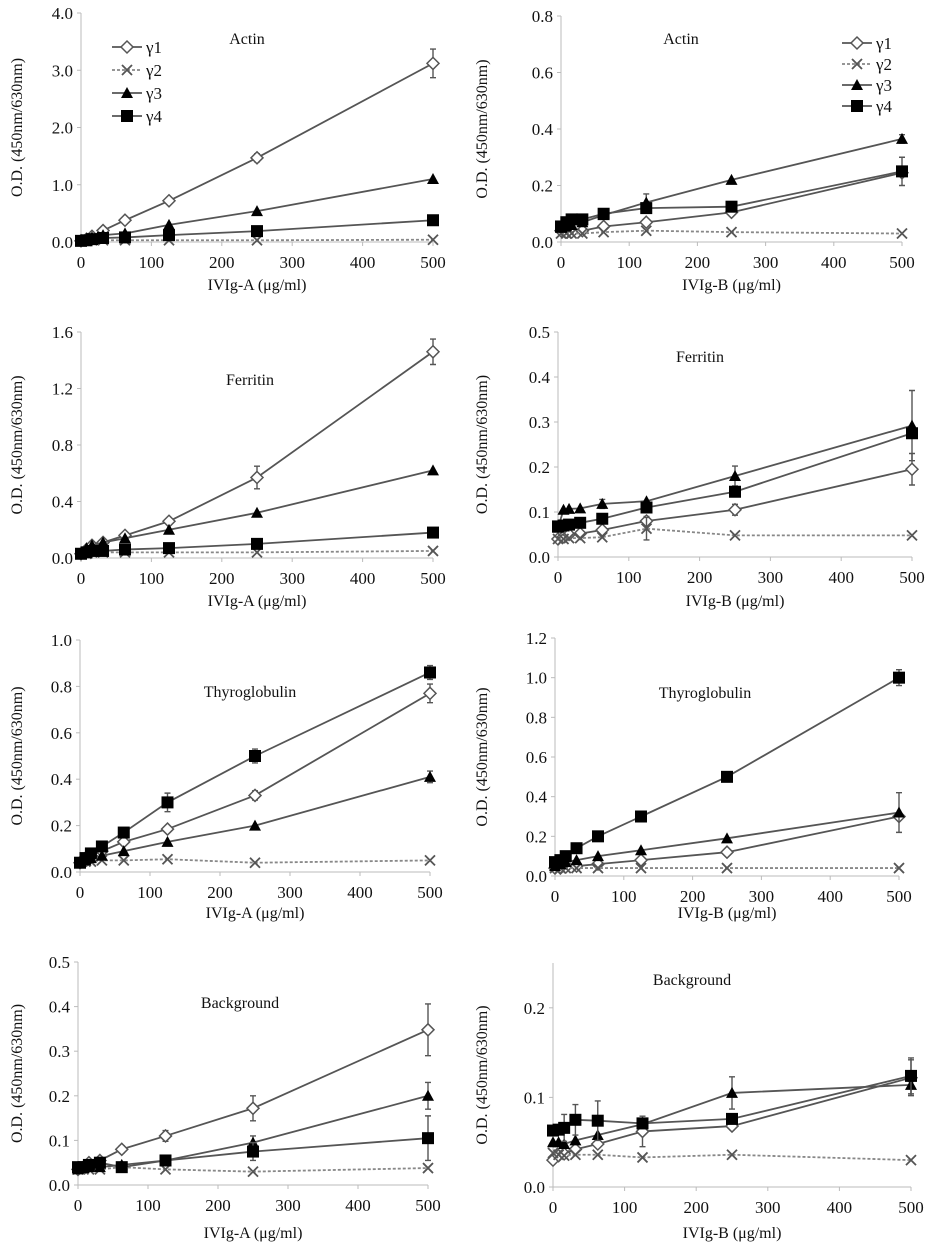 This screenshot has width=932, height=1247. Describe the element at coordinates (534, 1097) in the screenshot. I see `y-tick-label: 0.1` at that location.